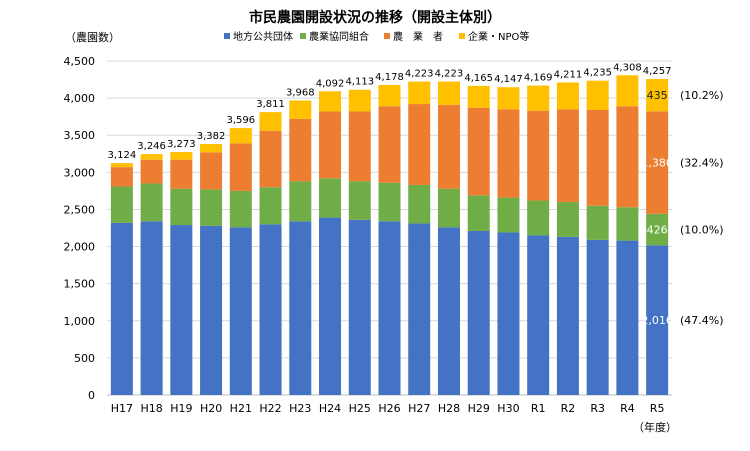 The image size is (750, 451). What do you see at coordinates (657, 230) in the screenshot?
I see `last-bar-value-1: 426` at bounding box center [657, 230].